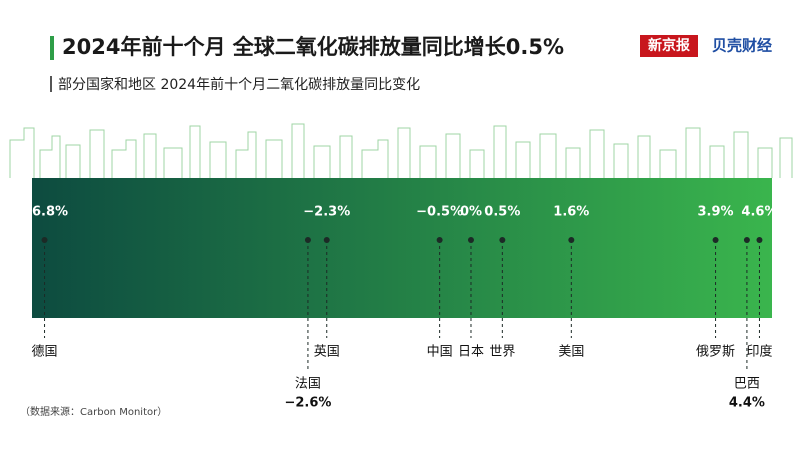 The height and width of the screenshot is (450, 800). Describe the element at coordinates (52, 48) in the screenshot. I see `title-accent` at that location.